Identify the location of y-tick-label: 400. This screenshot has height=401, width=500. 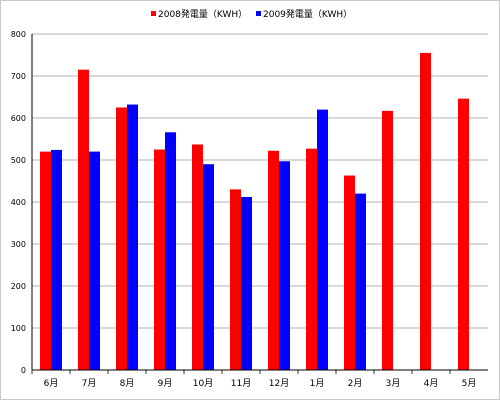
(18, 202).